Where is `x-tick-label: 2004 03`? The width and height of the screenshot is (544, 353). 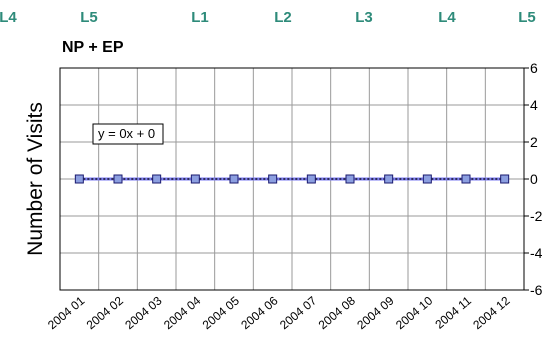 x-tick-label: 2004 03 is located at coordinates (143, 312).